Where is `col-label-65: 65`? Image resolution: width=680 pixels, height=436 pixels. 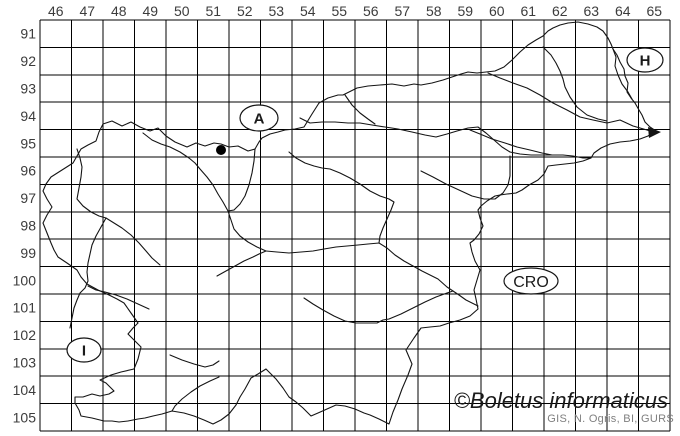 col-label-65: 65 is located at coordinates (654, 11).